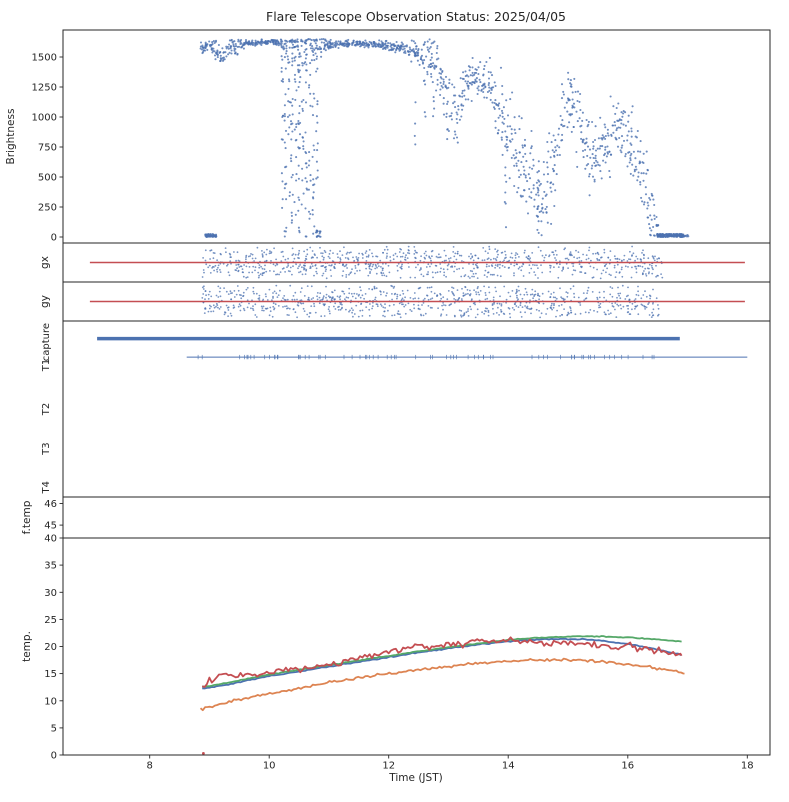 The width and height of the screenshot is (789, 802). I want to click on ftemp-panel: 45 46, so click(407, 517).